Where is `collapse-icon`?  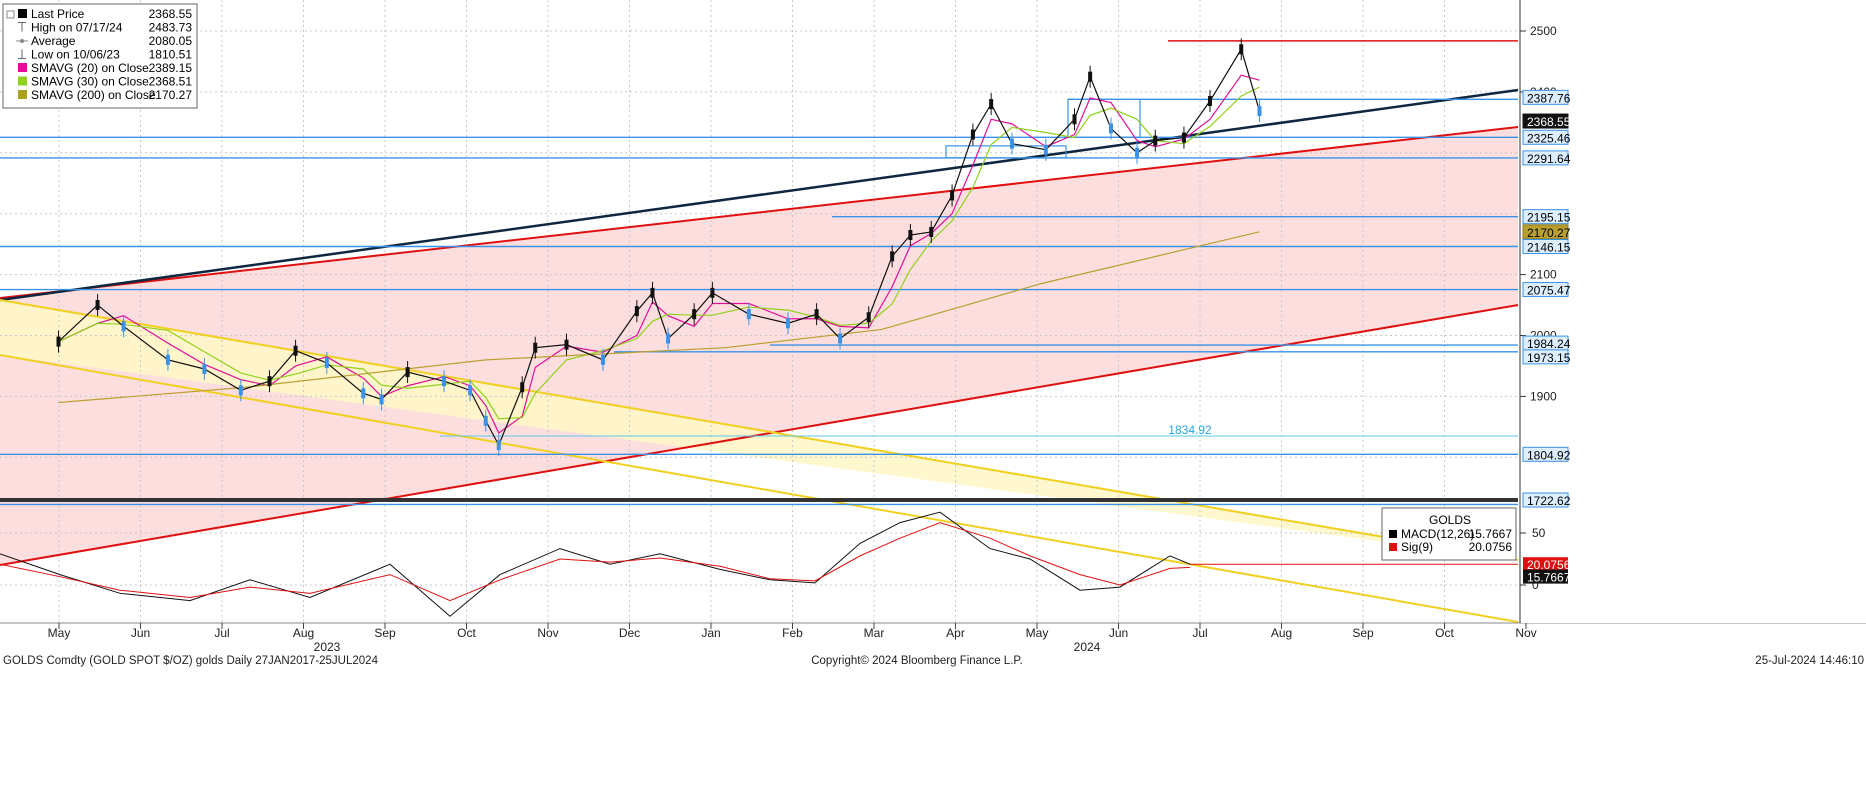
collapse-icon is located at coordinates (10, 14).